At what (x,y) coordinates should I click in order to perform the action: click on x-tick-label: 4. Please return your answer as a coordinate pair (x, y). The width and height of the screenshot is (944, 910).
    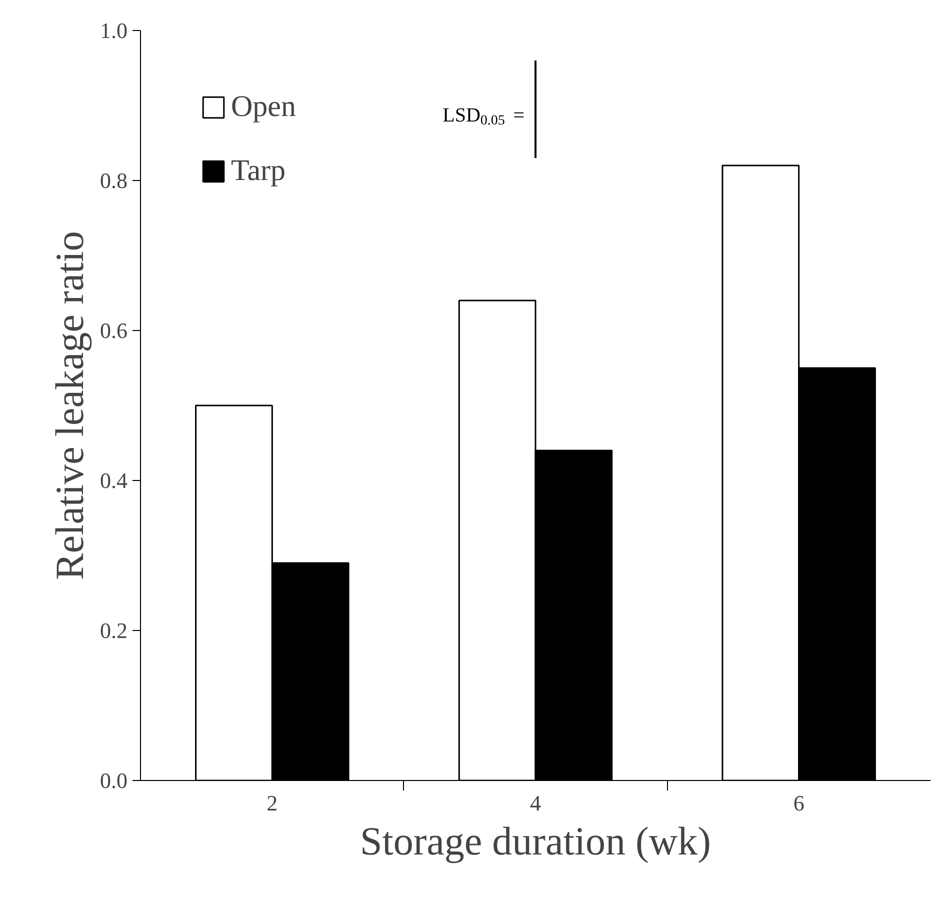
    Looking at the image, I should click on (535, 803).